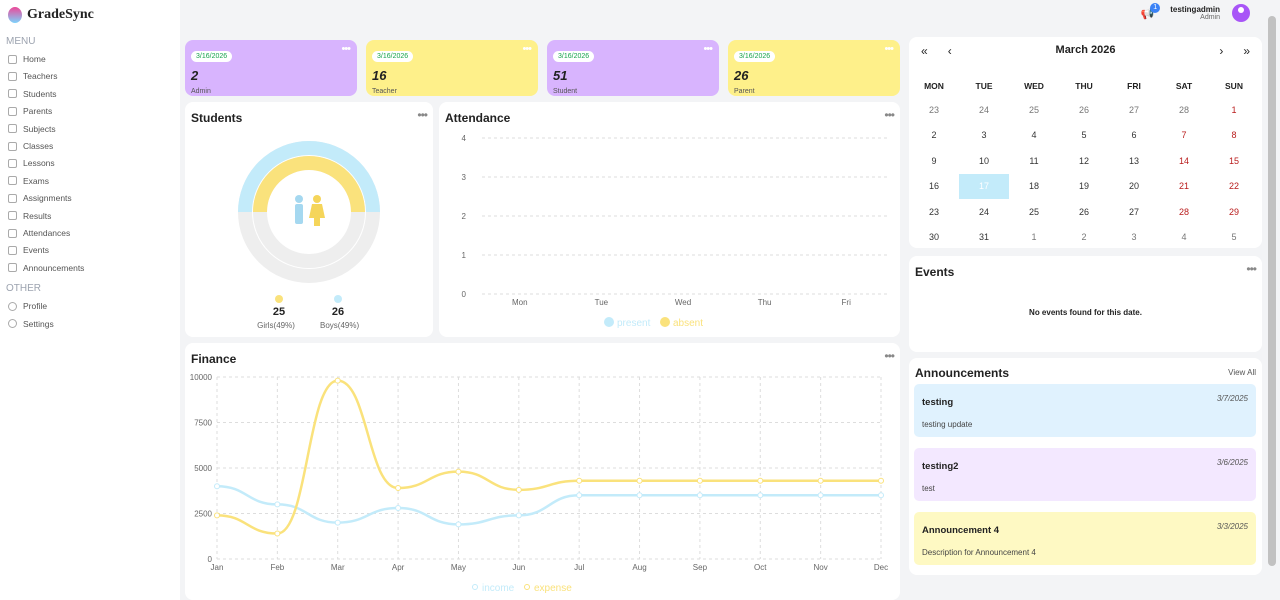 The height and width of the screenshot is (600, 1280). What do you see at coordinates (28, 250) in the screenshot?
I see `sidebar-item-events: Events` at bounding box center [28, 250].